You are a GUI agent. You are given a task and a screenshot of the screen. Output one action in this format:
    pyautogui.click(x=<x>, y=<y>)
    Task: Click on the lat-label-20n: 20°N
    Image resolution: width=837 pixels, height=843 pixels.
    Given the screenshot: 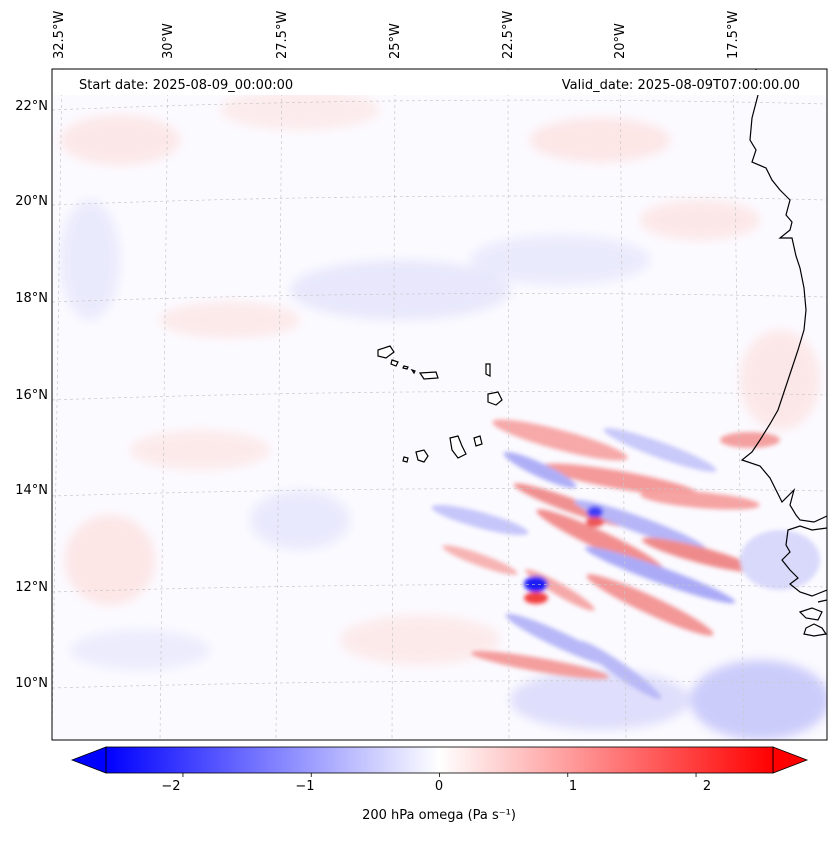 What is the action you would take?
    pyautogui.click(x=31, y=201)
    